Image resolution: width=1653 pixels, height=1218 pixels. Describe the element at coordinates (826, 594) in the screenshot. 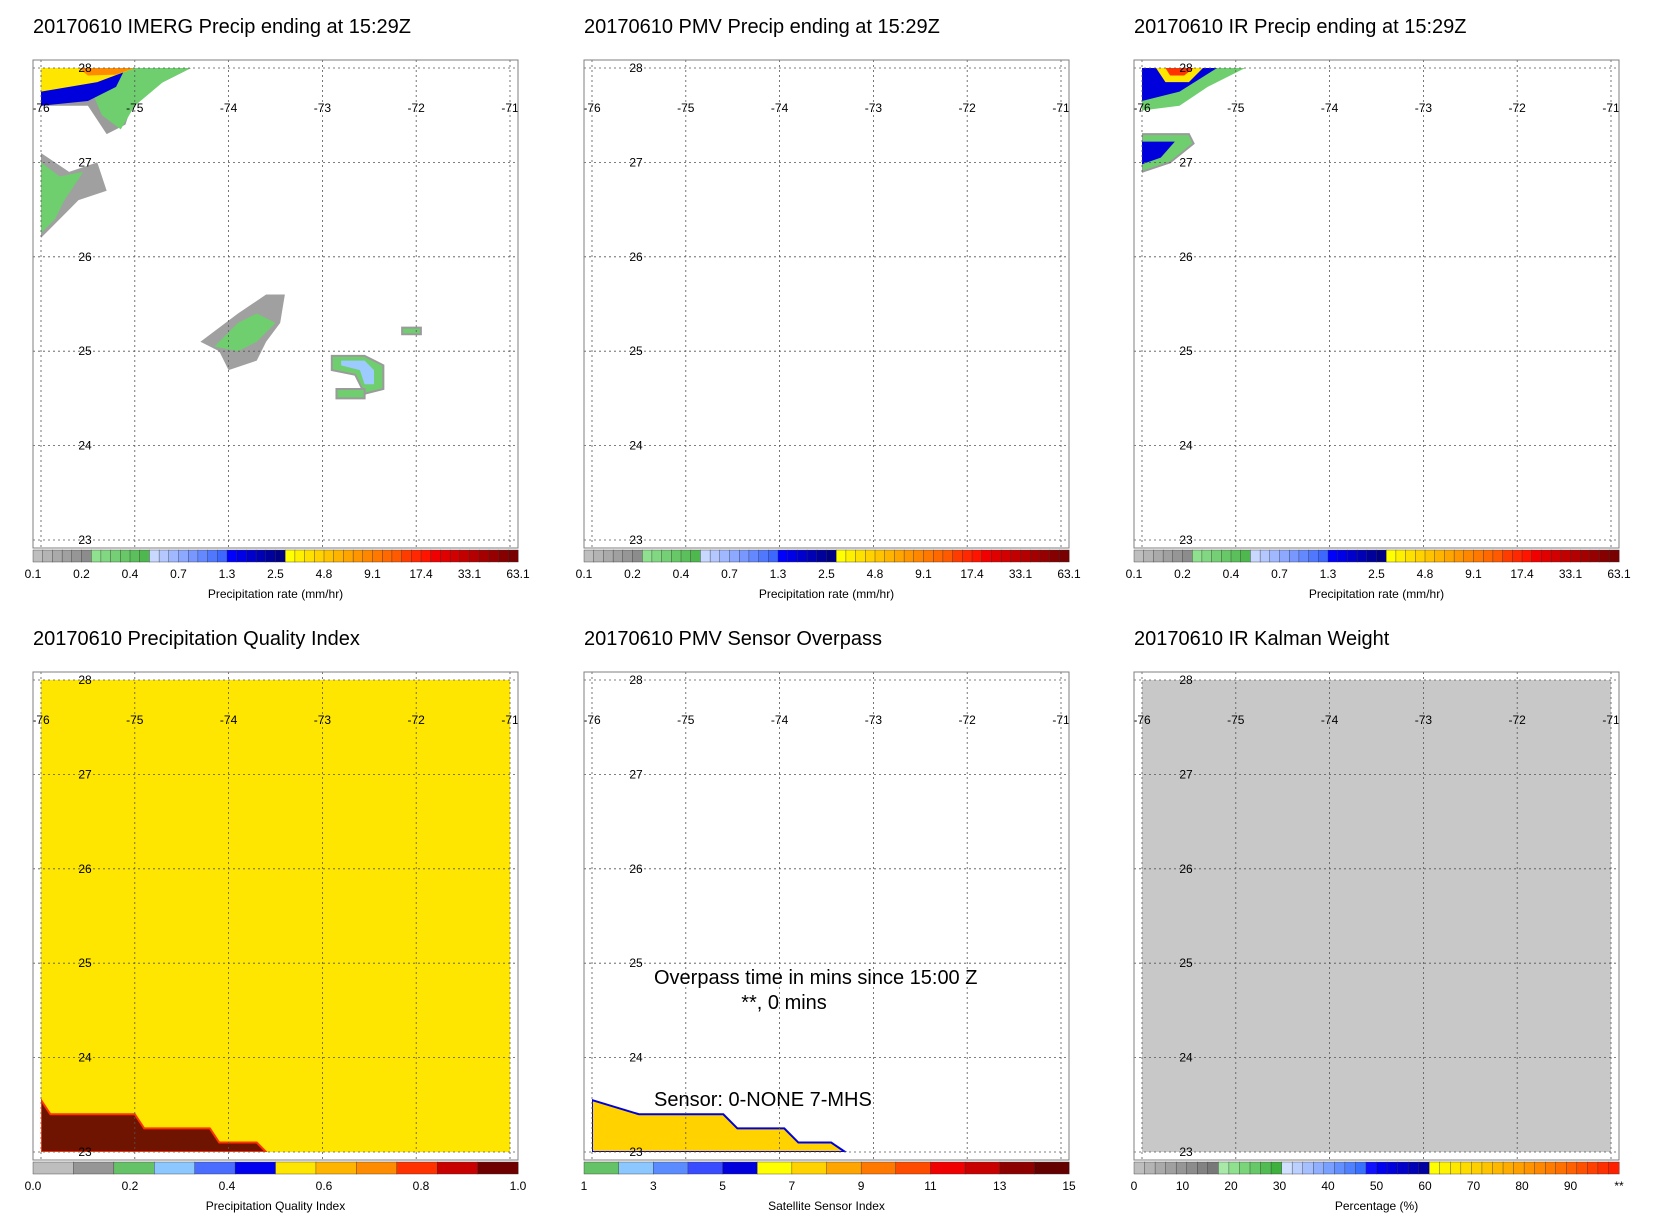

I see `colorbar-label: Precipitation rate (mm/hr)` at that location.